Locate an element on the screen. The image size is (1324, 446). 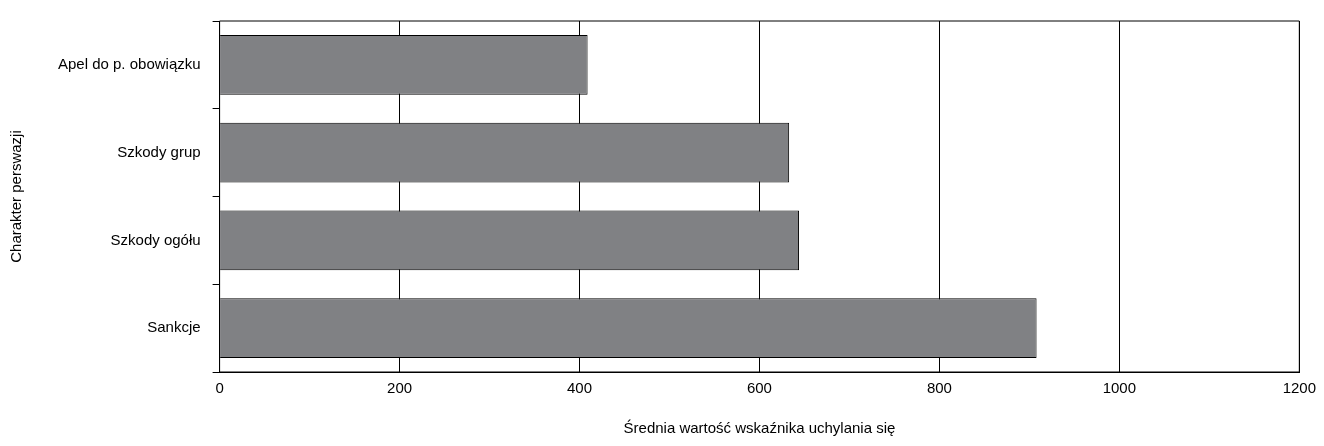
x-axis-title: Średnia wartość wskaźnika uchylania się is located at coordinates (759, 428).